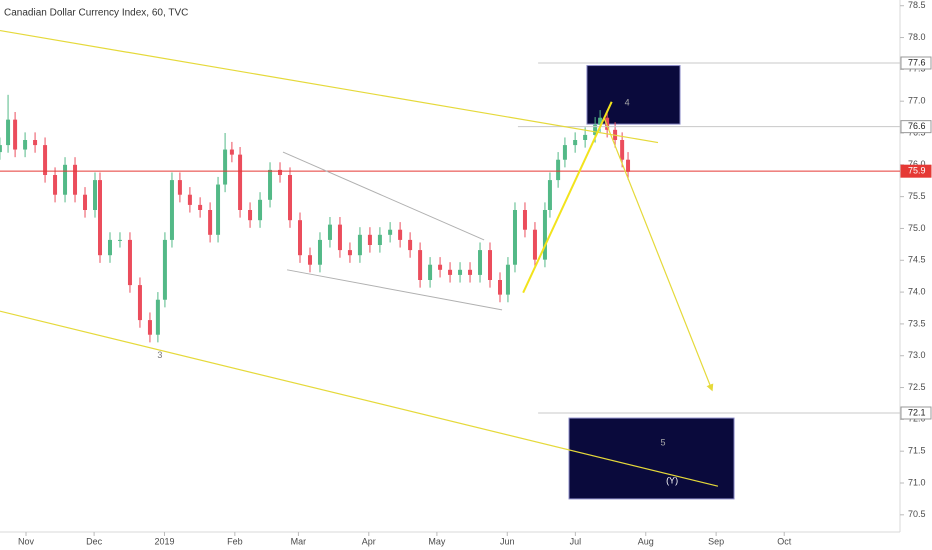 This screenshot has height=550, width=932. I want to click on y-tick-label: 70.5, so click(917, 514).